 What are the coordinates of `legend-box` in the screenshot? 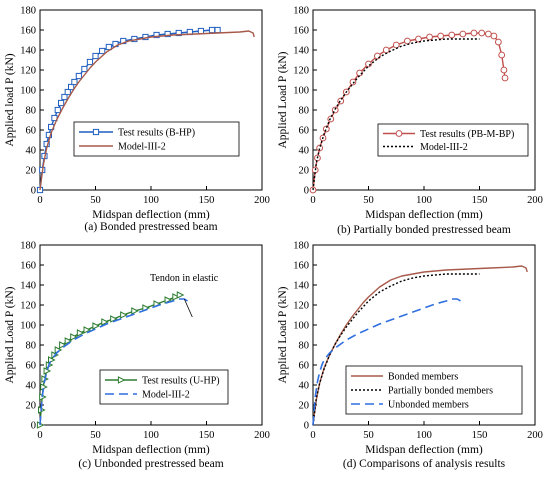 It's located at (164, 387).